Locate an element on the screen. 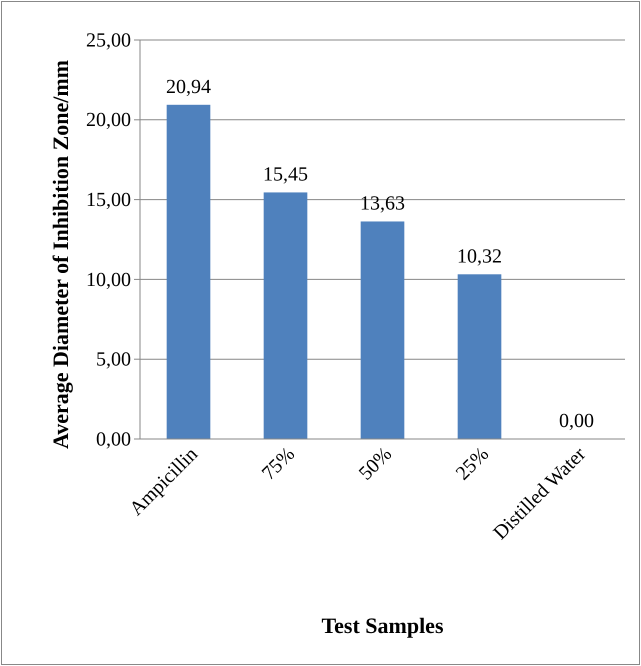 This screenshot has height=666, width=641. data-label: 13,63 is located at coordinates (382, 203).